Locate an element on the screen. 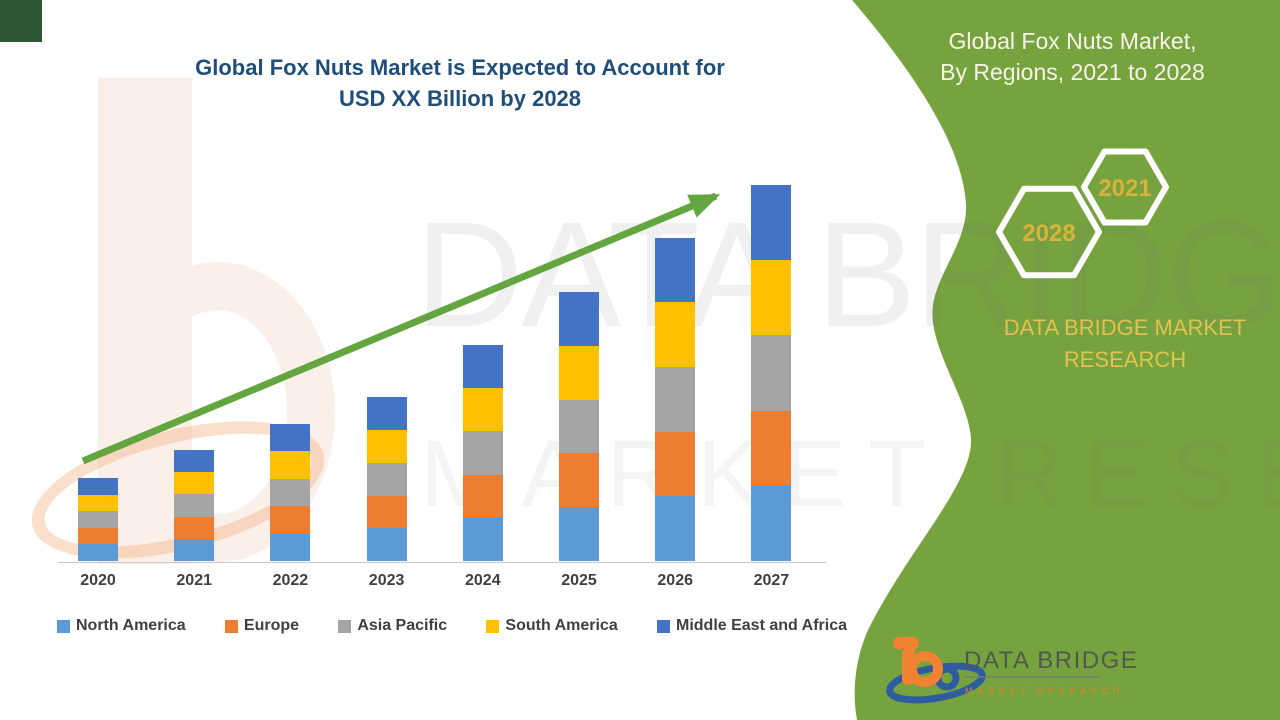 Image resolution: width=1280 pixels, height=720 pixels. chart-title-line2: USD XX Billion by 2028 is located at coordinates (460, 98).